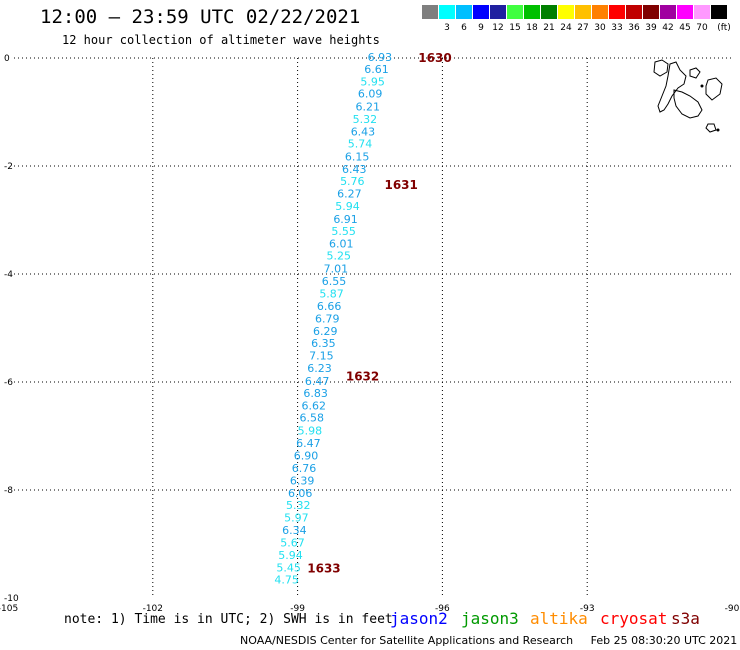  What do you see at coordinates (297, 609) in the screenshot?
I see `lon-tick-label: -99` at bounding box center [297, 609].